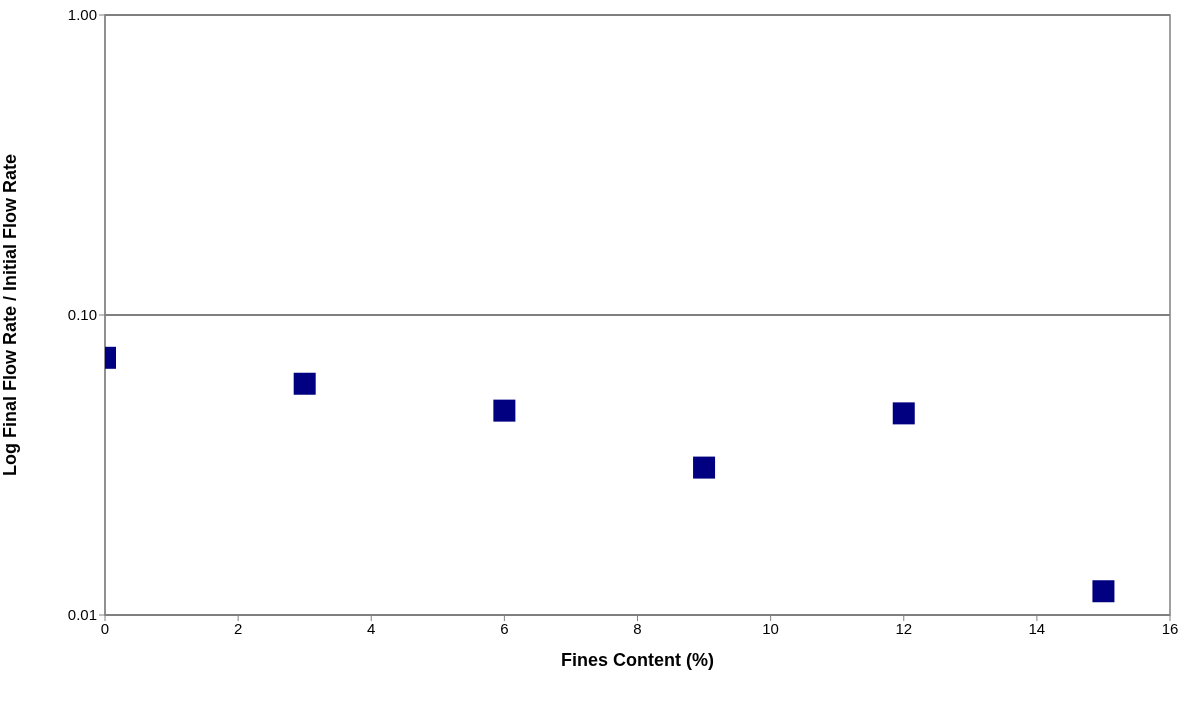 Image resolution: width=1192 pixels, height=706 pixels. What do you see at coordinates (1037, 628) in the screenshot?
I see `x-tick-label: 14` at bounding box center [1037, 628].